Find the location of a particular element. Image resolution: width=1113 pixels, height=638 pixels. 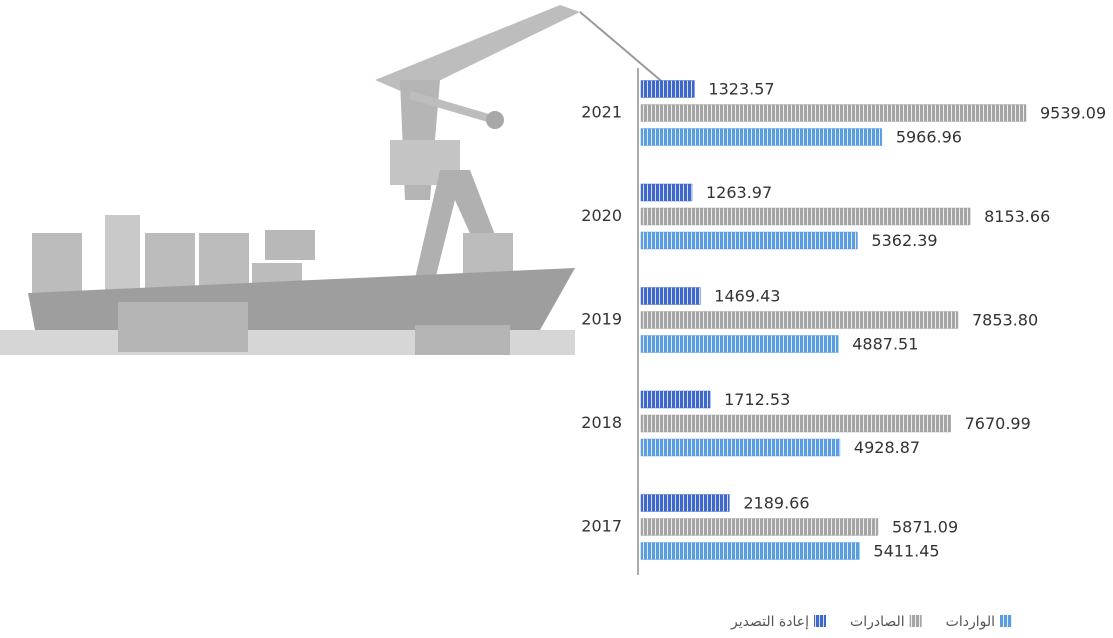

y-tick-label: 2021 is located at coordinates (601, 112).